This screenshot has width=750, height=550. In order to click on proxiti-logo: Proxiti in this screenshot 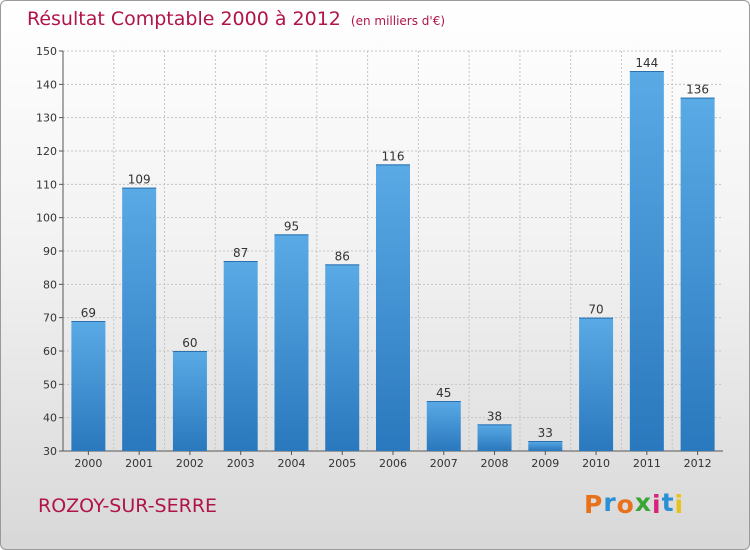, I will do `click(634, 503)`.